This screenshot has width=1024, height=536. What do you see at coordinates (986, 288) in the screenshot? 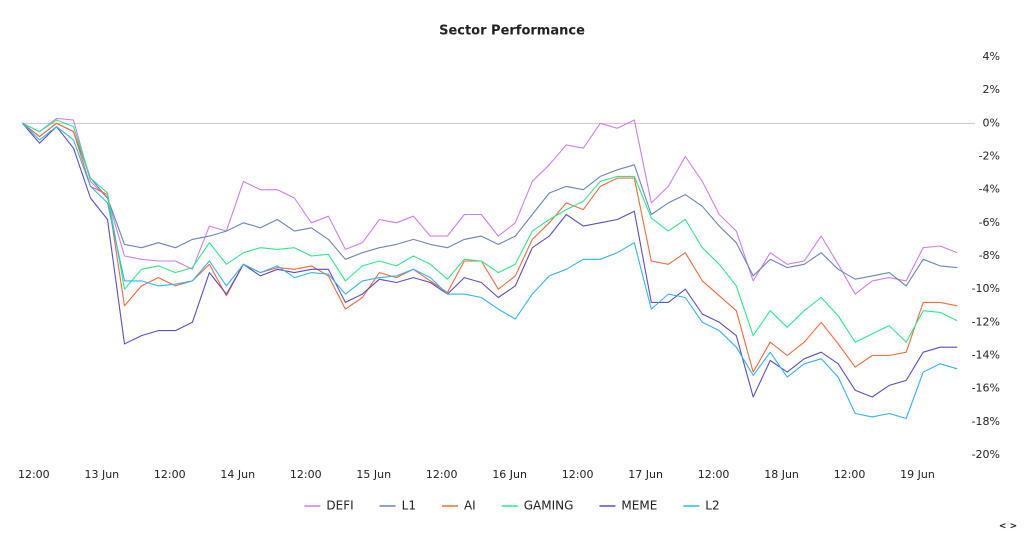
I see `y-tick-label: -10%` at bounding box center [986, 288].